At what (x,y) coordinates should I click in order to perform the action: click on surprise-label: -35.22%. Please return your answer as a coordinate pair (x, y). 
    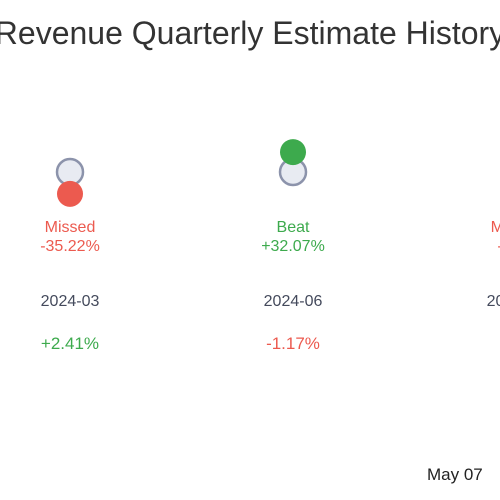
    Looking at the image, I should click on (70, 246).